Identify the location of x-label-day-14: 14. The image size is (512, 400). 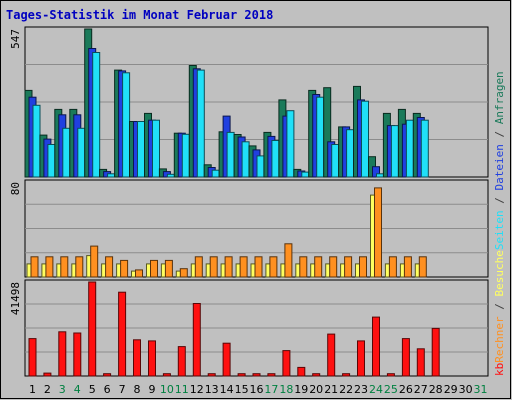
(227, 389).